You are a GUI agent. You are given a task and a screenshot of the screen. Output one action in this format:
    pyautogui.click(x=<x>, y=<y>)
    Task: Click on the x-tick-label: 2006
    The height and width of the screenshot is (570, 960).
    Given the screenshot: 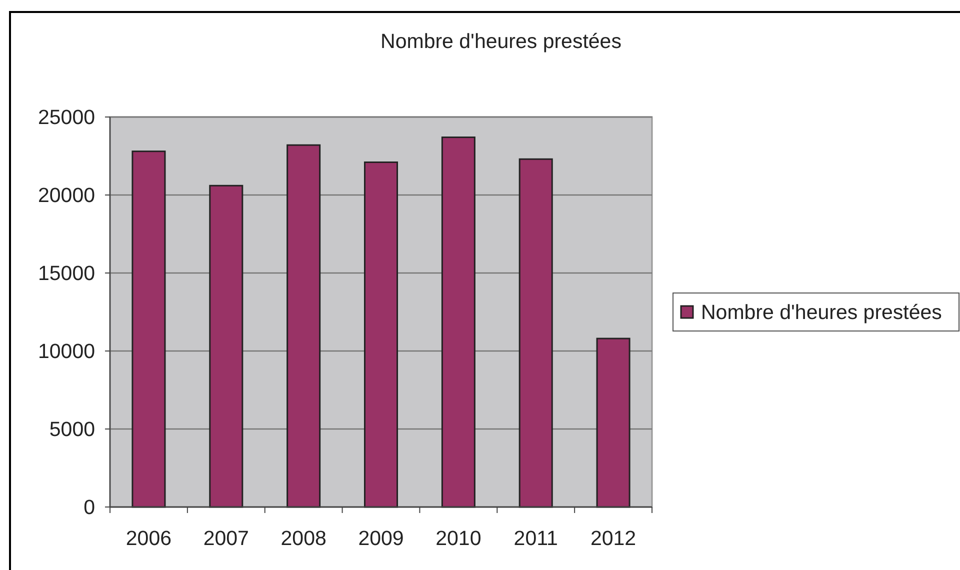 What is the action you would take?
    pyautogui.click(x=149, y=538)
    